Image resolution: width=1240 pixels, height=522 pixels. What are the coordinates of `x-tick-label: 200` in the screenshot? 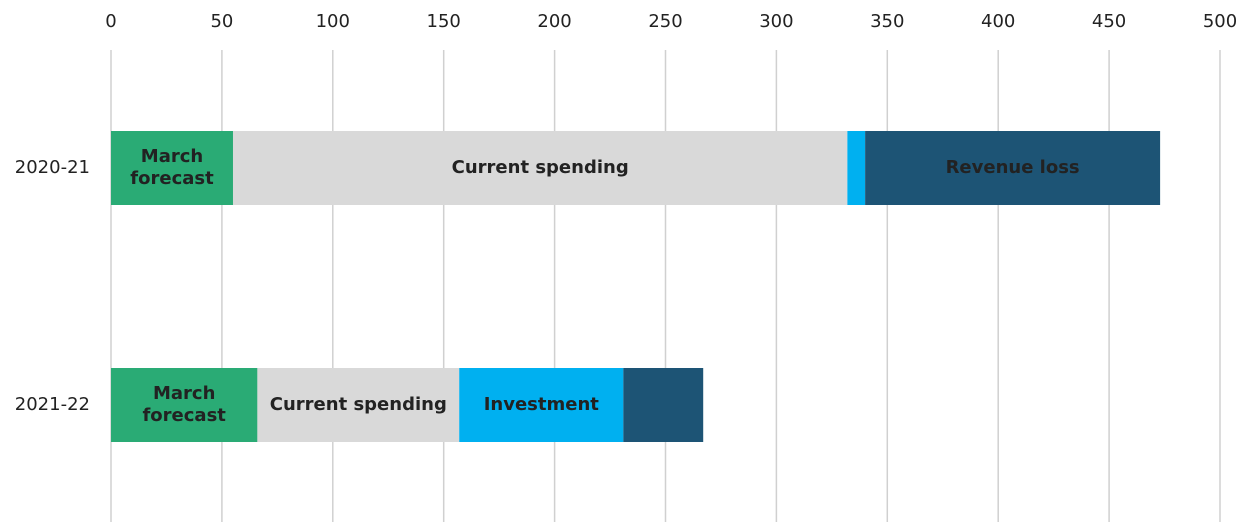 It's located at (554, 21).